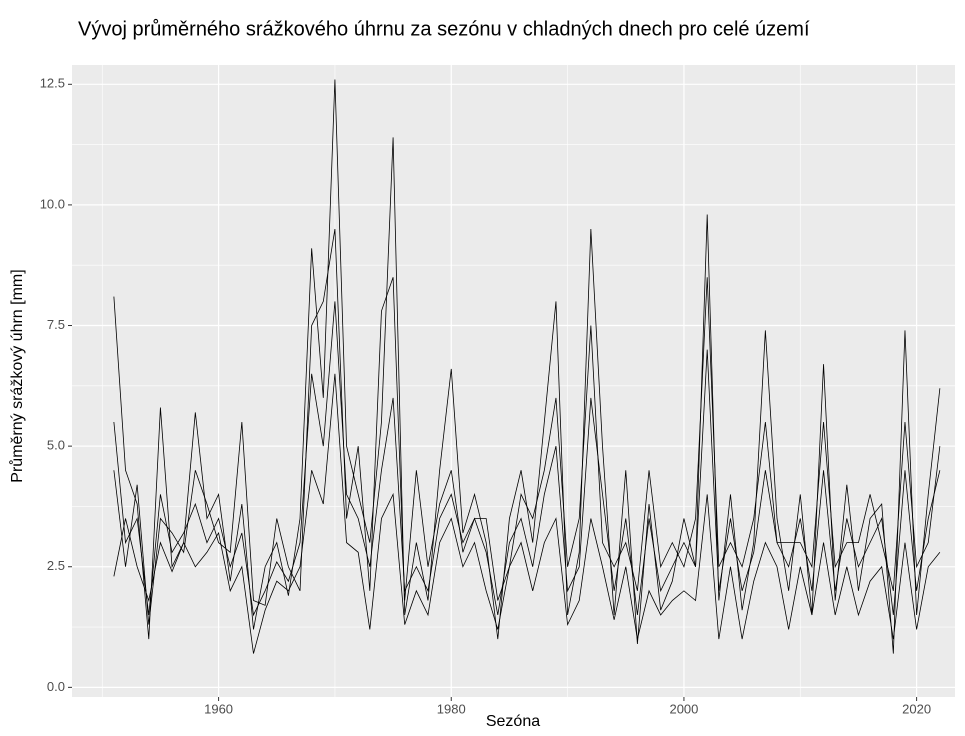 The width and height of the screenshot is (965, 736). Describe the element at coordinates (916, 708) in the screenshot. I see `x-tick-label: 2020` at that location.